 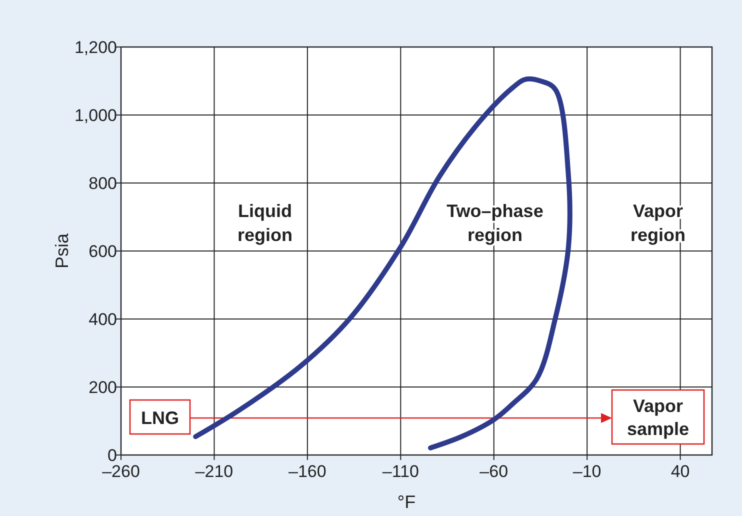 What do you see at coordinates (95, 47) in the screenshot?
I see `y-tick-label: 1,200` at bounding box center [95, 47].